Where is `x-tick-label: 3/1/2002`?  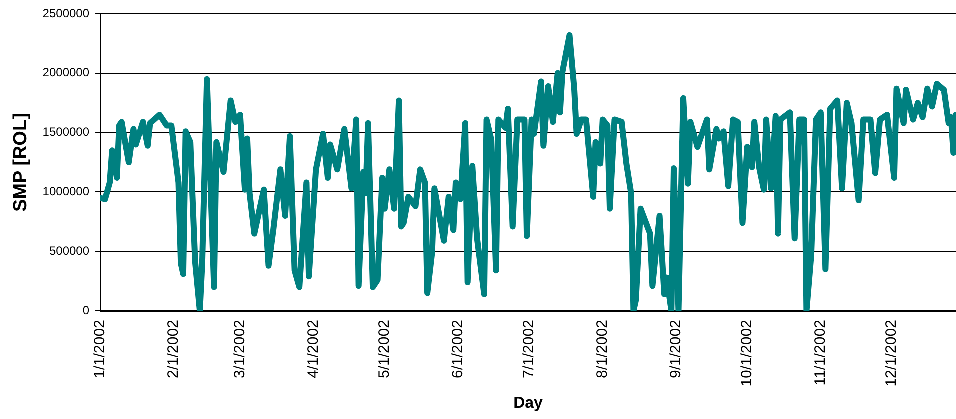
x-tick-label: 3/1/2002 is located at coordinates (239, 349).